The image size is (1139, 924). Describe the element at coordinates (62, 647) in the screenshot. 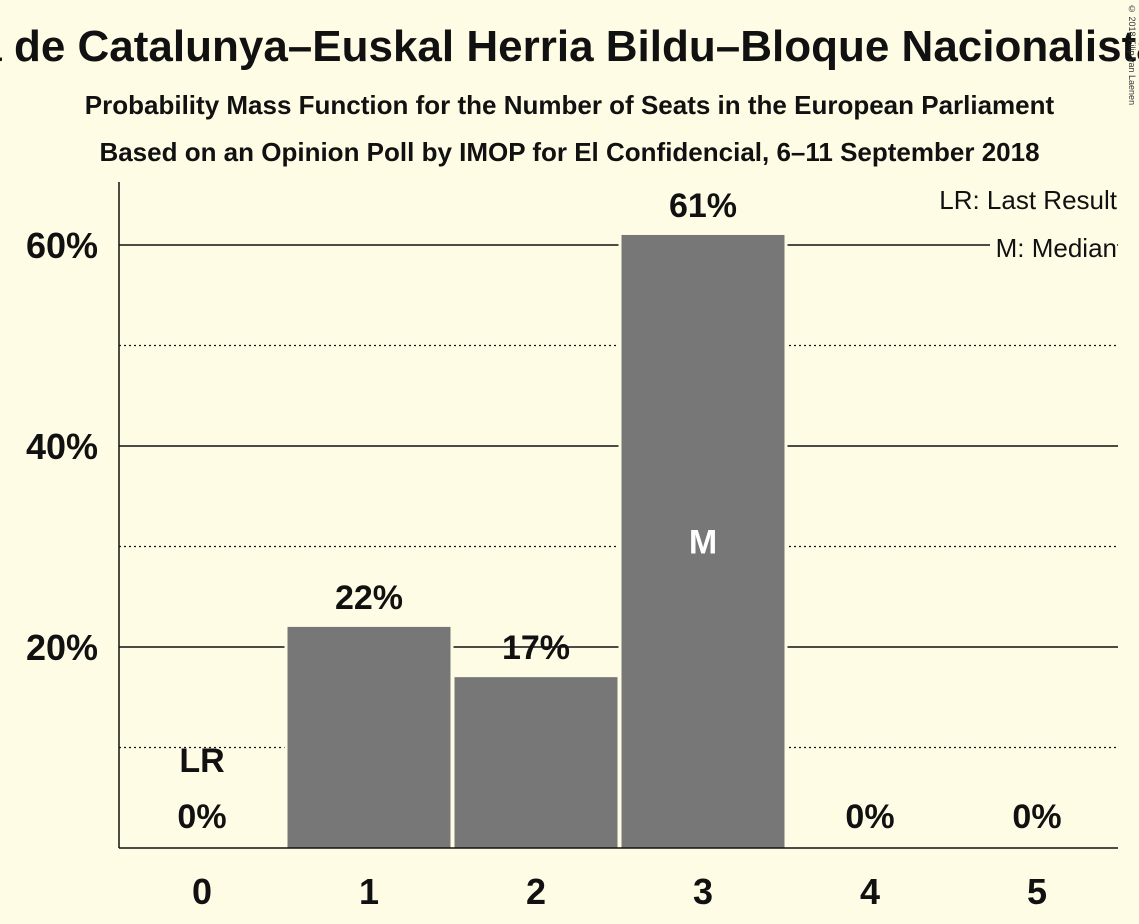

I see `y-tick-label: 20%` at that location.